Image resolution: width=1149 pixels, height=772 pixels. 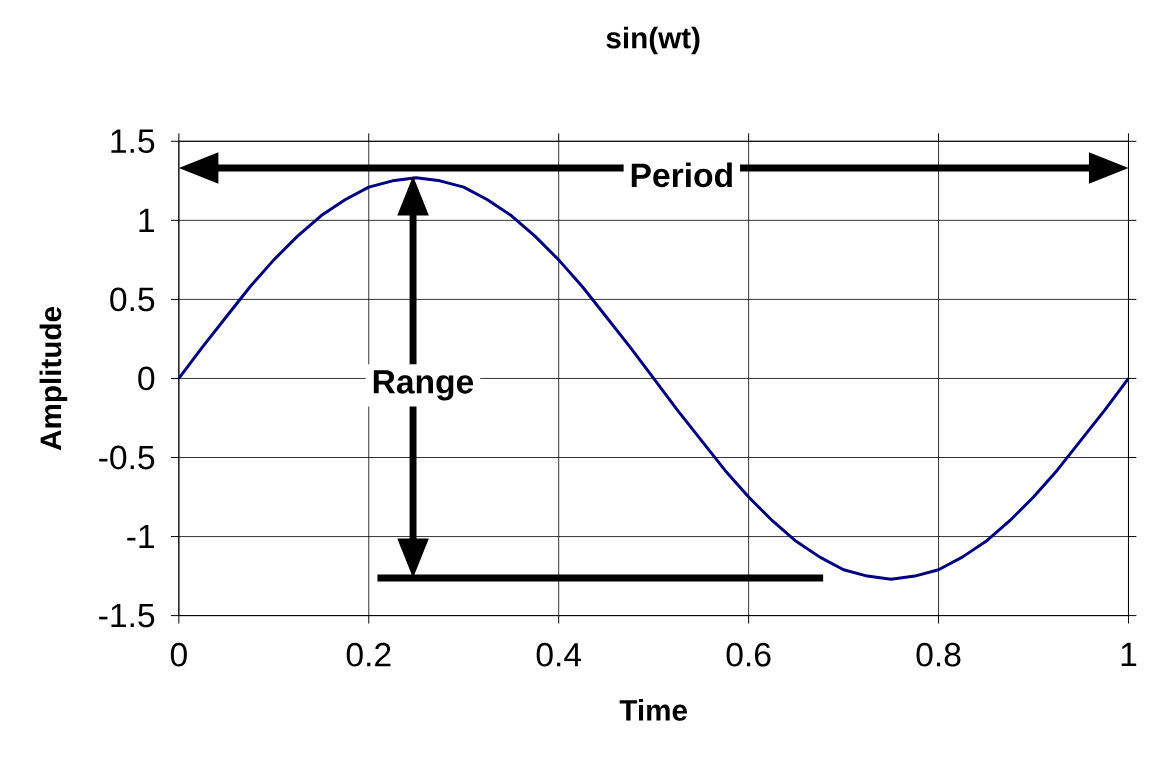 What do you see at coordinates (1129, 654) in the screenshot?
I see `x-tick-label: 1` at bounding box center [1129, 654].